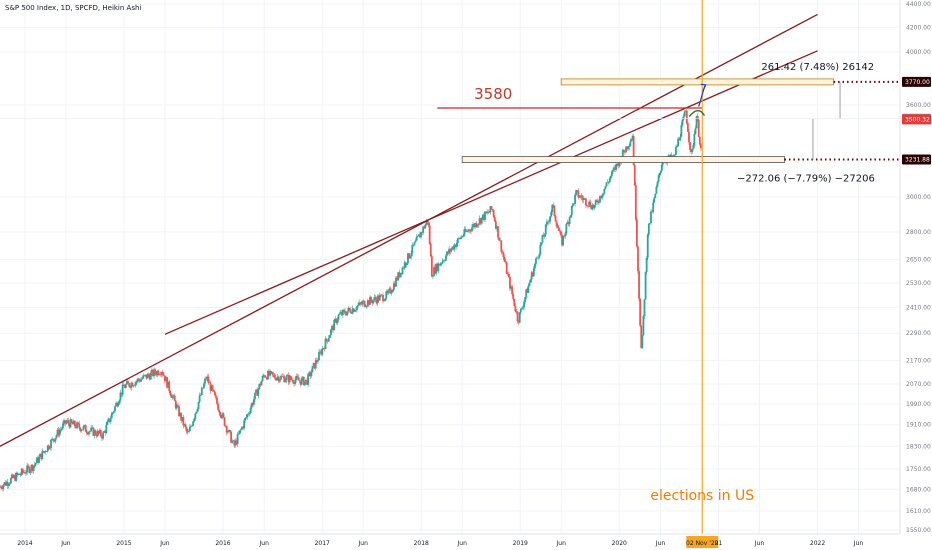 This screenshot has height=550, width=932. What do you see at coordinates (918, 307) in the screenshot?
I see `y-tick-label: 2410.00` at bounding box center [918, 307].